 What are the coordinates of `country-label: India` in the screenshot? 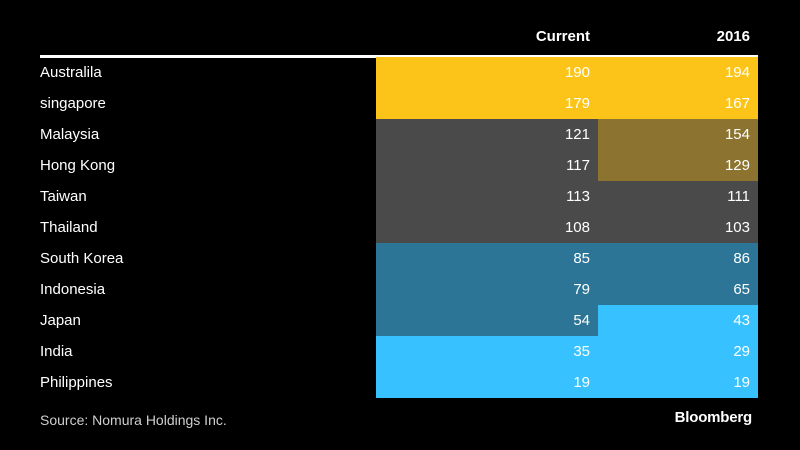 It's located at (56, 351).